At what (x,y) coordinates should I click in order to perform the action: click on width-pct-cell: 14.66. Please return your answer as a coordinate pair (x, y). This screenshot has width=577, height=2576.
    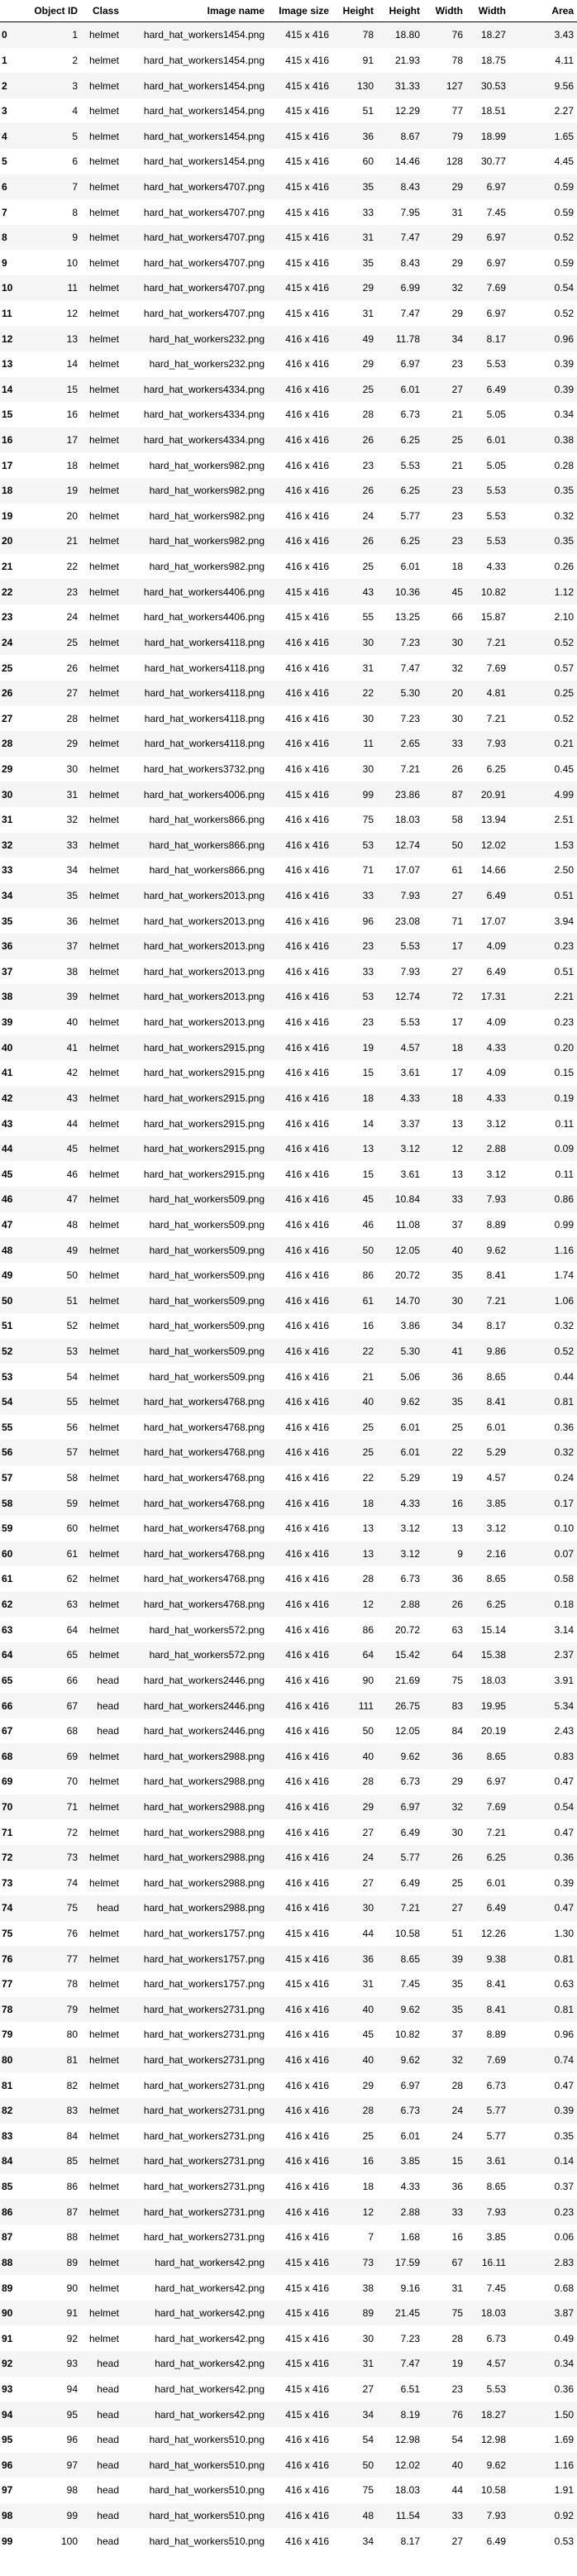
    Looking at the image, I should click on (487, 870).